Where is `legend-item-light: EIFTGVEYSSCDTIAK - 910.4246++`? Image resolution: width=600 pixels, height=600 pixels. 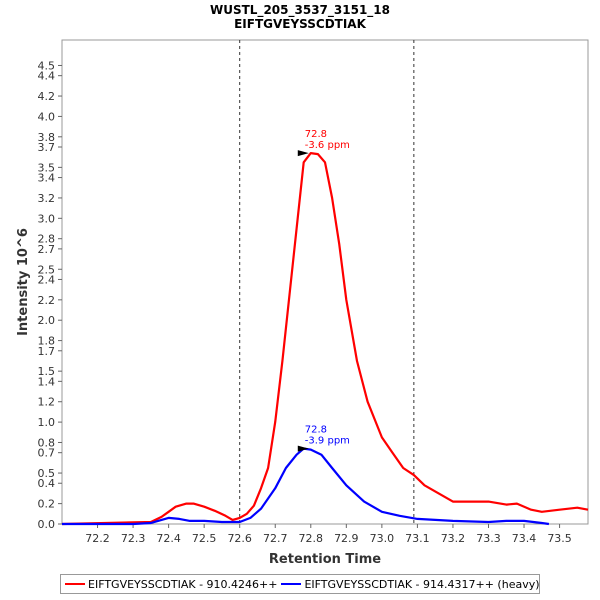
legend-item-light: EIFTGVEYSSCDTIAK - 910.4246++ is located at coordinates (171, 584).